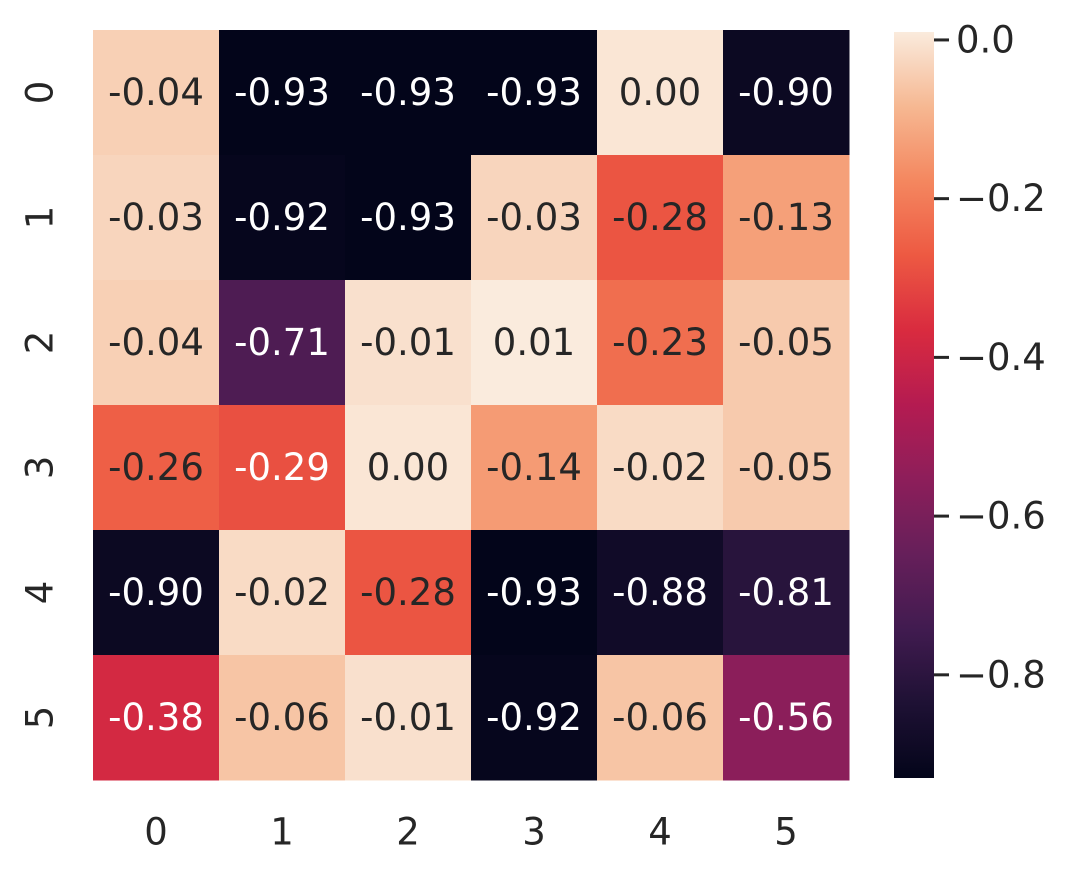 The image size is (1080, 874). I want to click on colorbar-tick-label: −0.4, so click(1001, 357).